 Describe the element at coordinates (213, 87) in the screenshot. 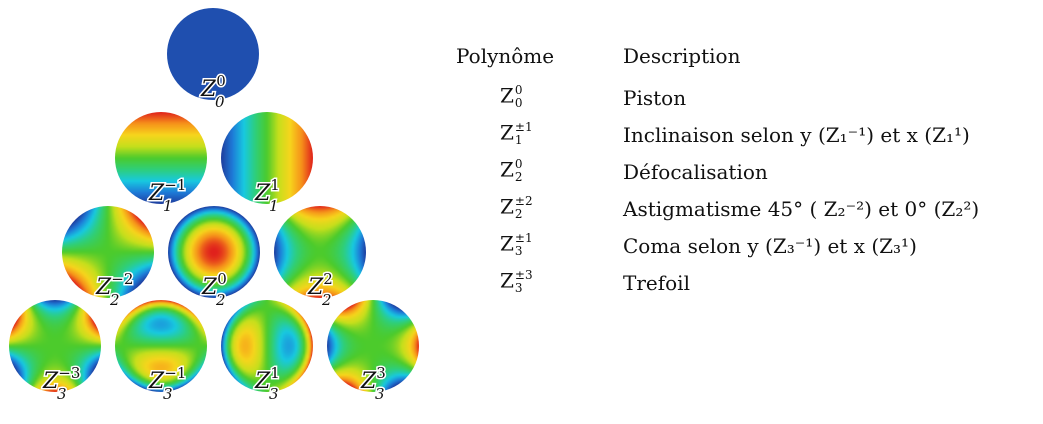

I see `mode-label-Z00: Z0` at that location.